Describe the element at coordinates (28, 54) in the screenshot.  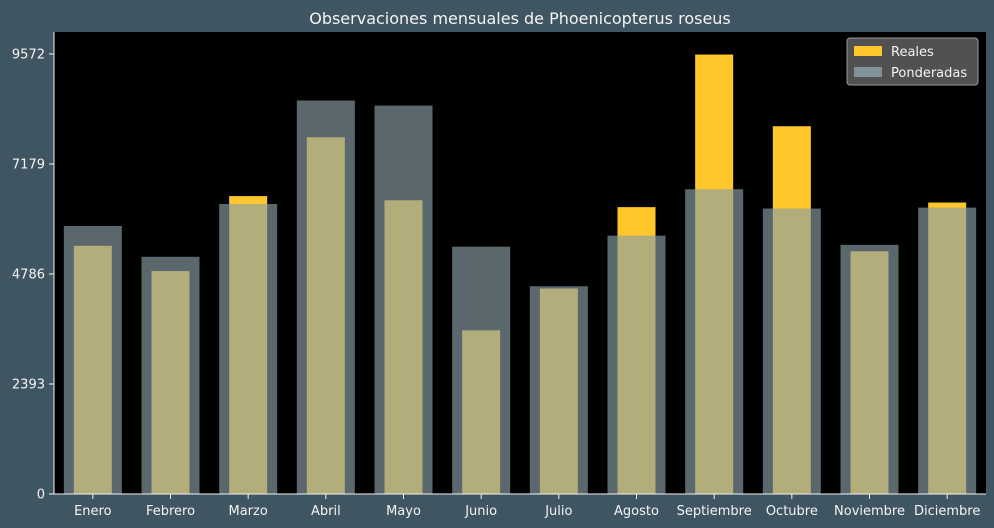
I see `y-tick-label: 9572` at that location.